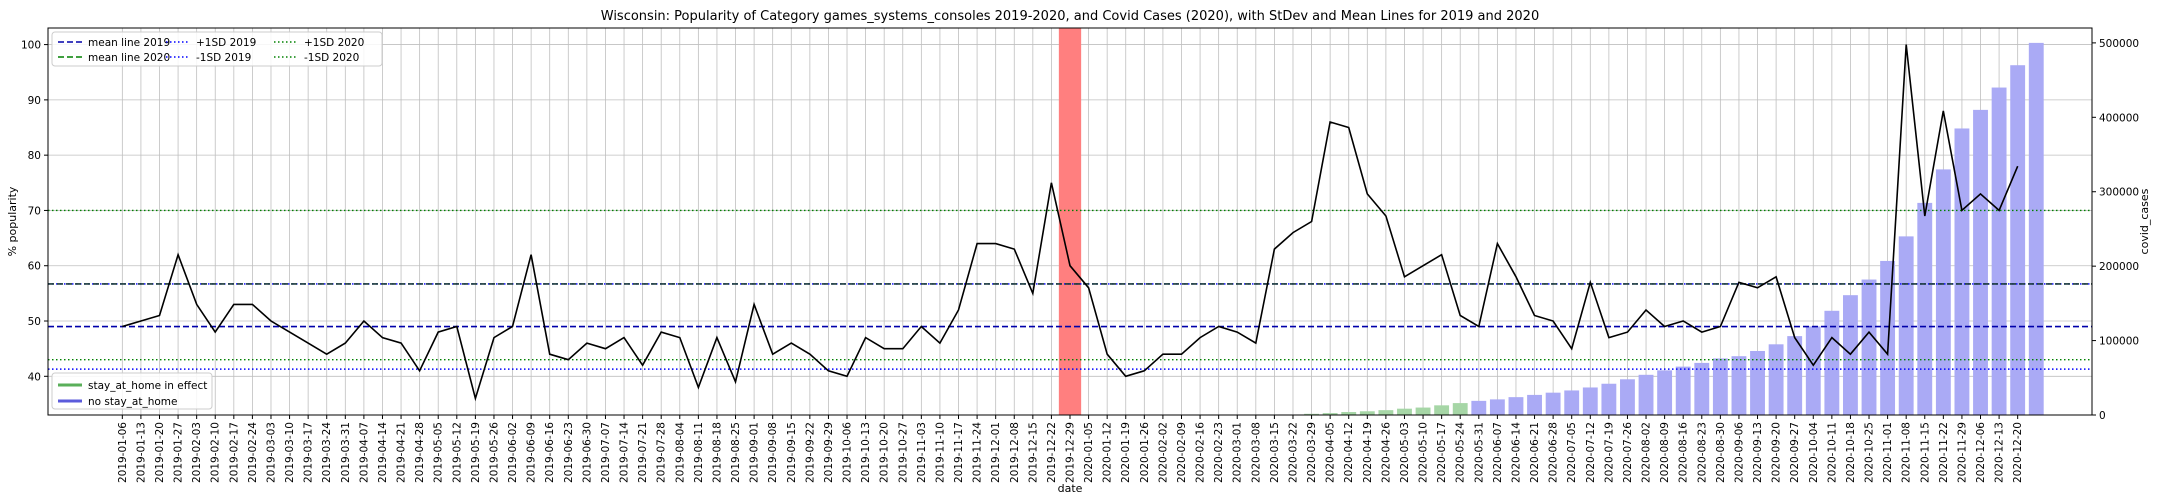  I want to click on x-tick-label: 2020-12-20, so click(2018, 452).